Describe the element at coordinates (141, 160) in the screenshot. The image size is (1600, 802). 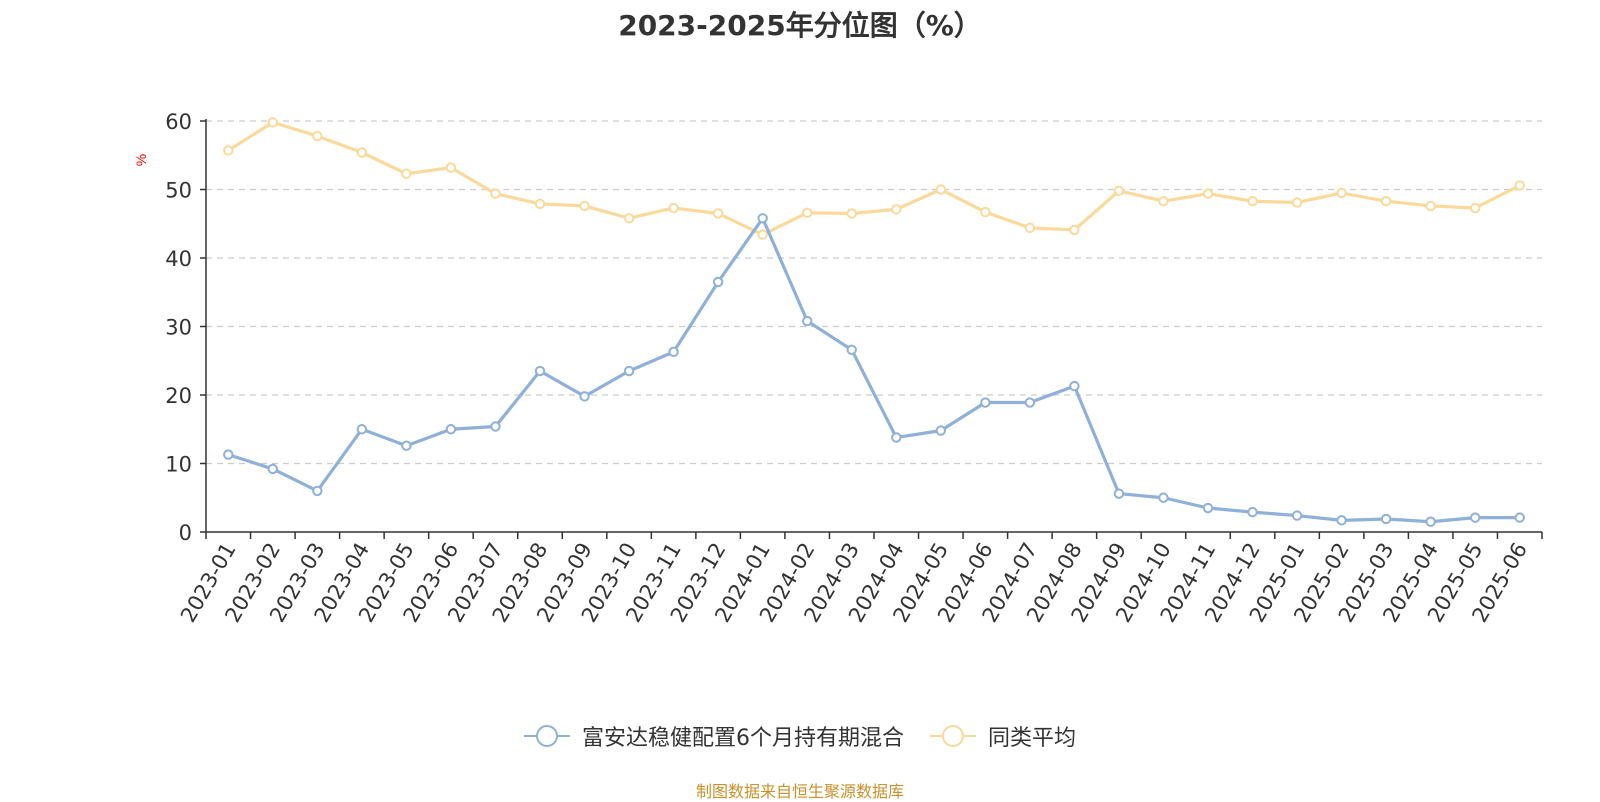
I see `y-axis-label: %` at that location.